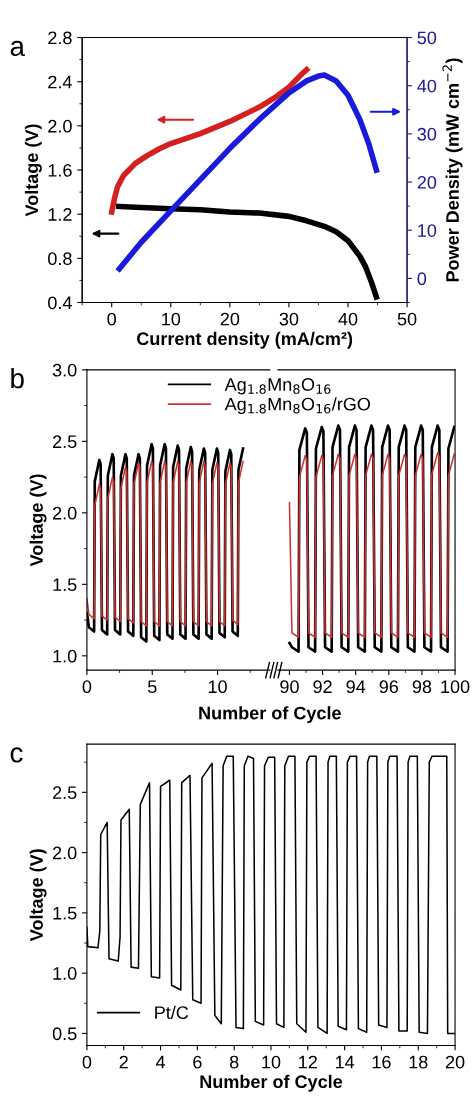 The image size is (475, 1104). What do you see at coordinates (322, 687) in the screenshot?
I see `x-tick-label: 92` at bounding box center [322, 687].